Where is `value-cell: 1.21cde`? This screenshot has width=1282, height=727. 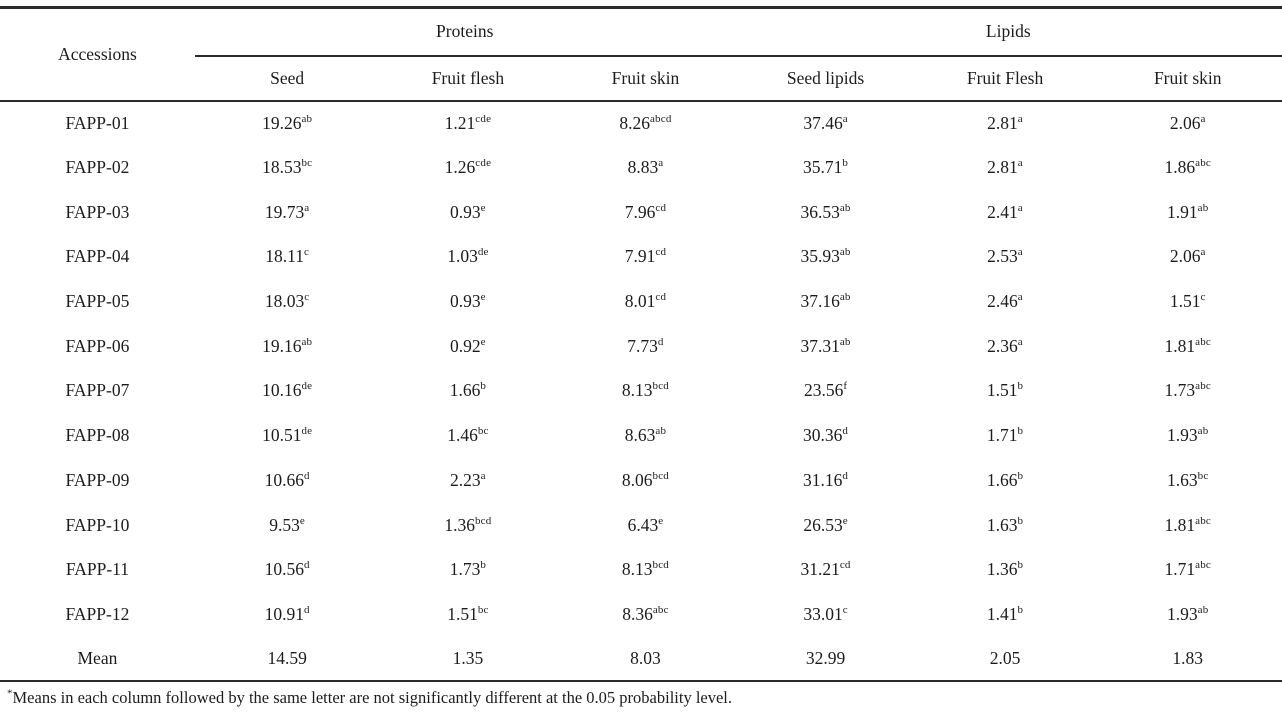 value-cell: 1.21cde is located at coordinates (467, 123).